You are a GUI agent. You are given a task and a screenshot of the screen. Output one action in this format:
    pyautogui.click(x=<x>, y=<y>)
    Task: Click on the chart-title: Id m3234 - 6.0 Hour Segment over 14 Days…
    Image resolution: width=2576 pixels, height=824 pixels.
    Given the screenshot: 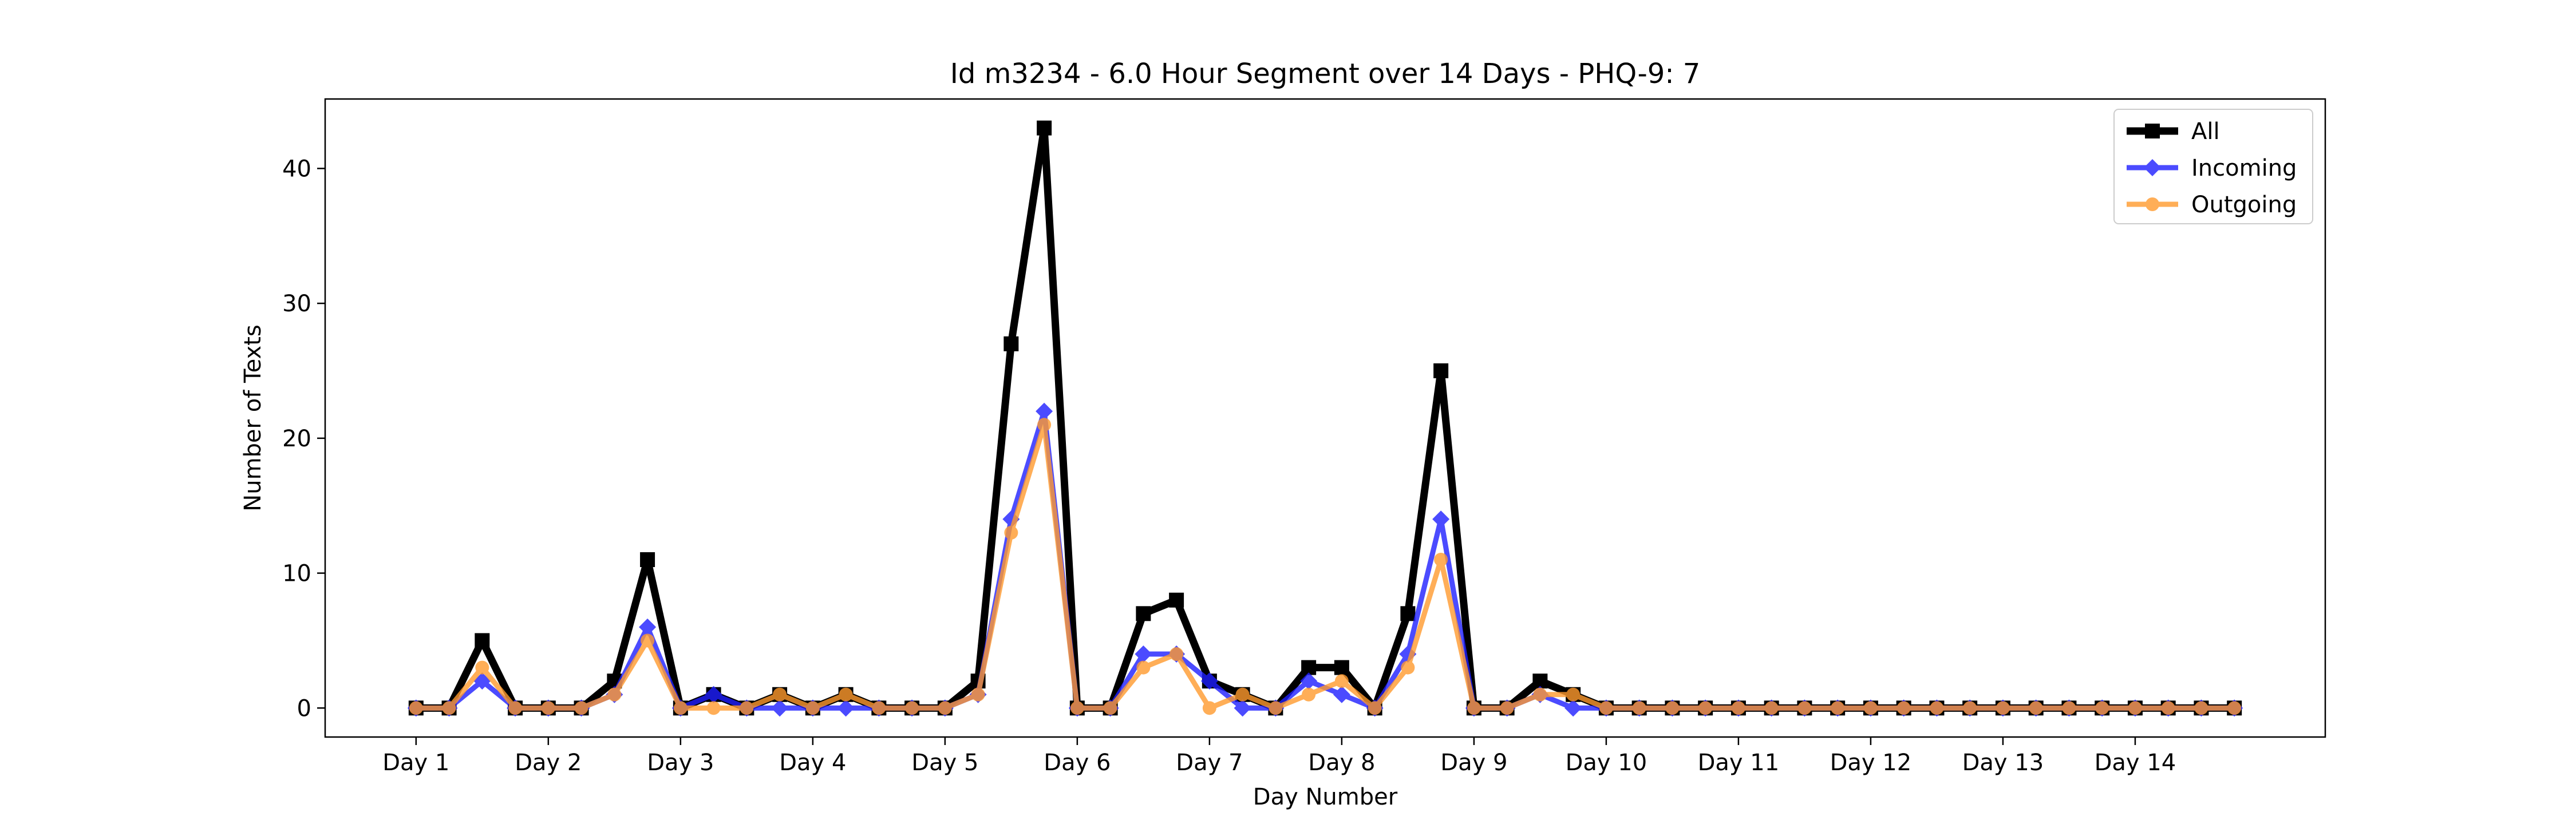 What is the action you would take?
    pyautogui.click(x=1325, y=74)
    